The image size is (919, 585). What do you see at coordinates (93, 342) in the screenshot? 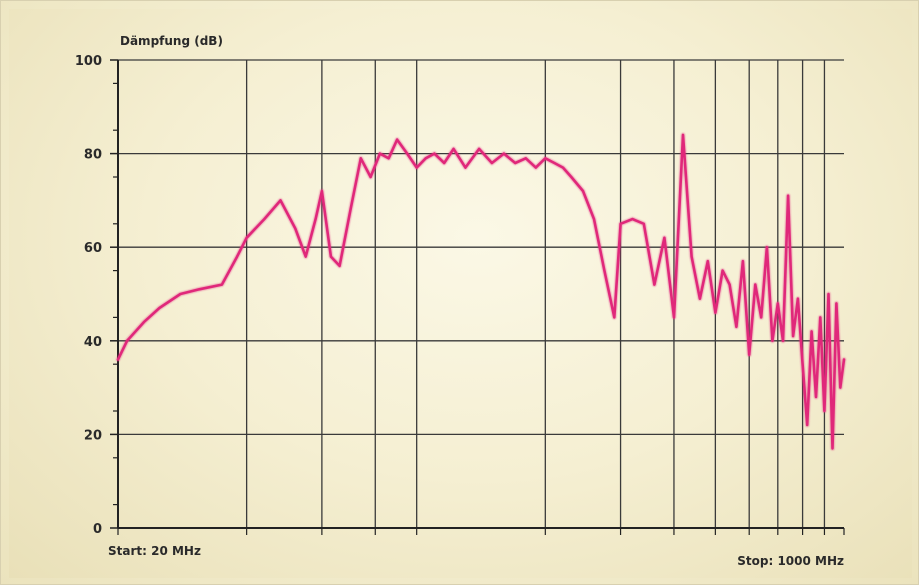
I see `y-tick-label: 40` at bounding box center [93, 342].